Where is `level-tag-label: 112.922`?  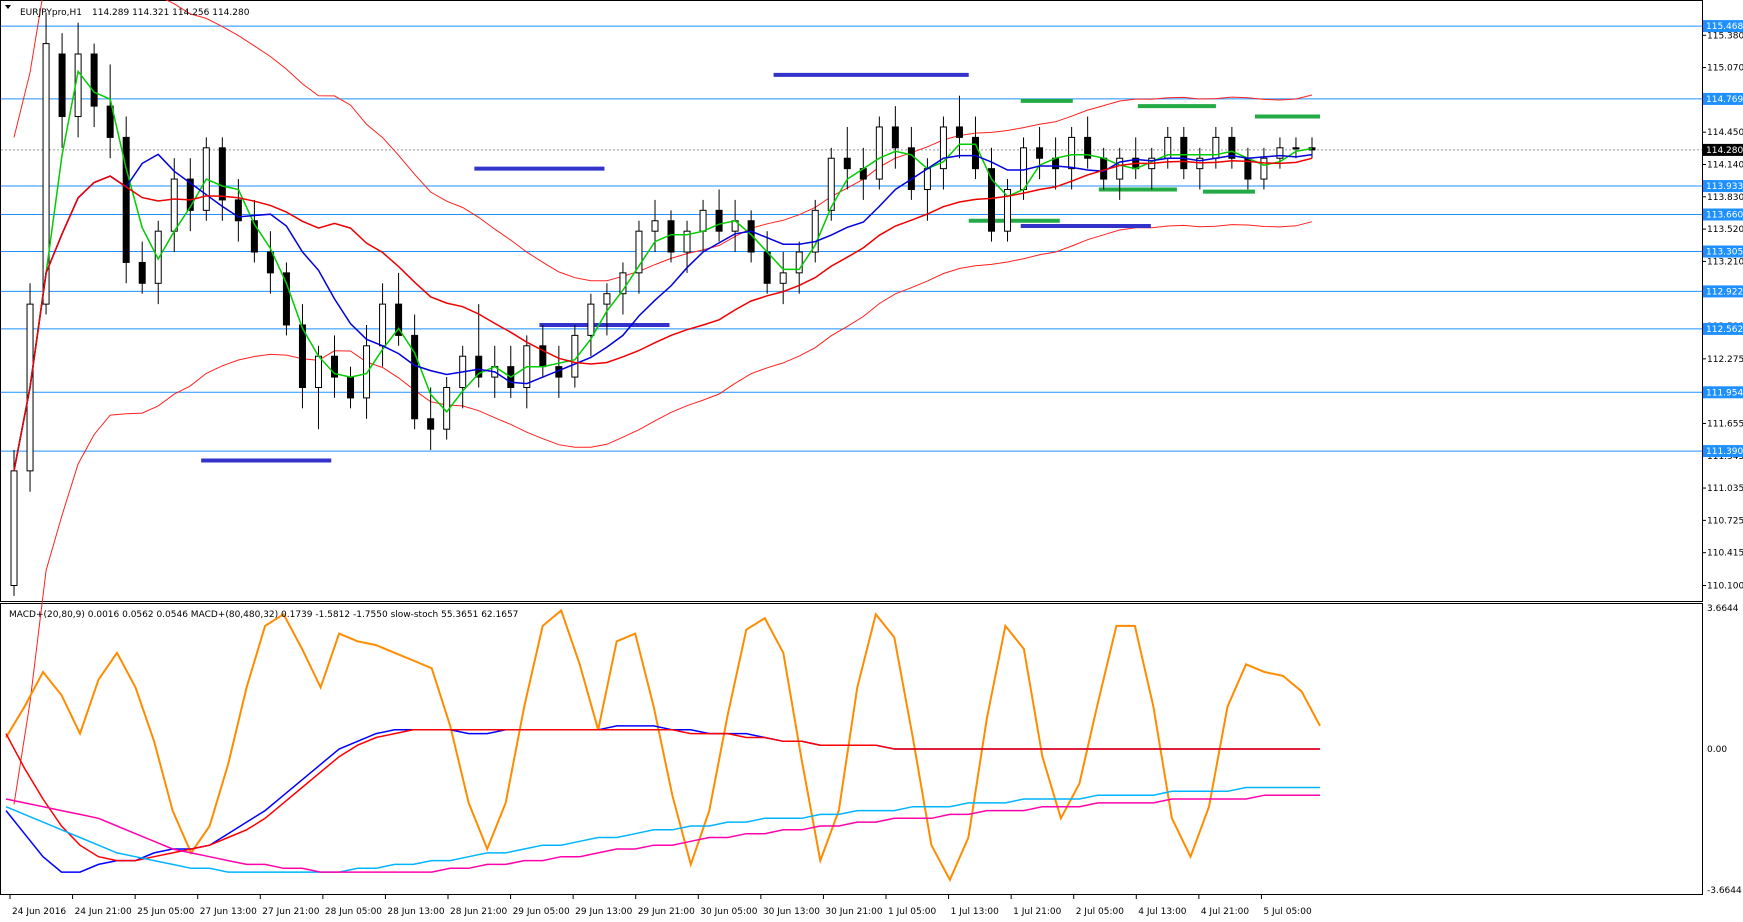
level-tag-label: 112.922 is located at coordinates (1724, 292).